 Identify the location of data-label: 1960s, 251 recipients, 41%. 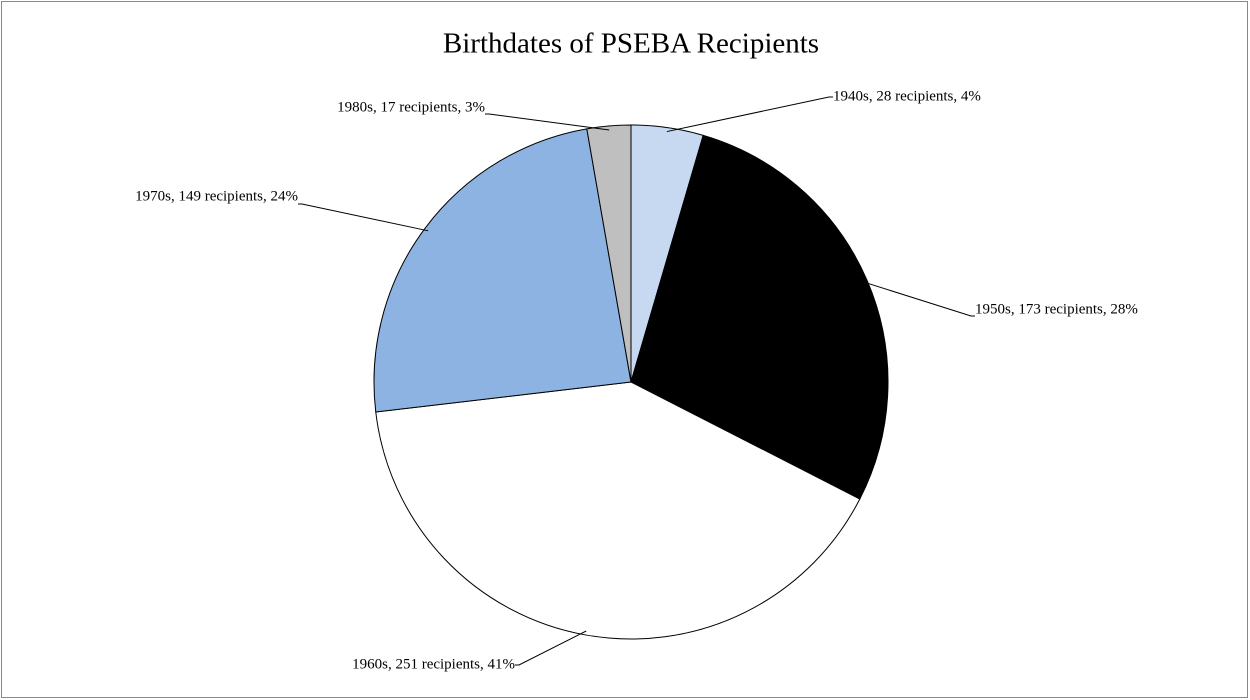
(433, 664).